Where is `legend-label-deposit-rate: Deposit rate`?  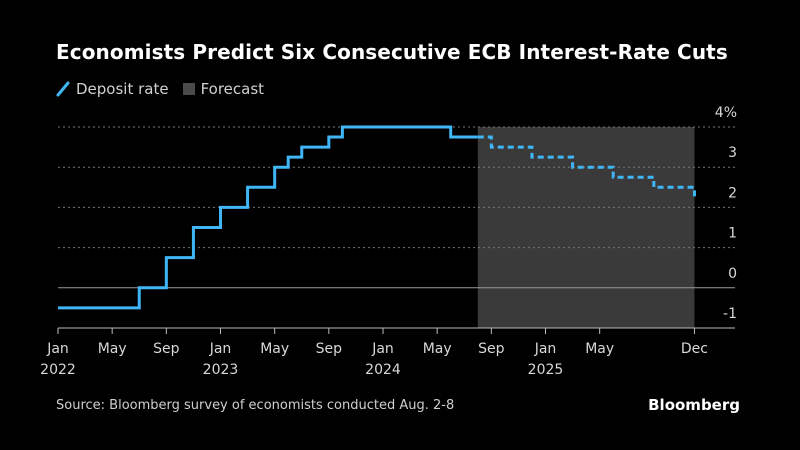 legend-label-deposit-rate: Deposit rate is located at coordinates (122, 89).